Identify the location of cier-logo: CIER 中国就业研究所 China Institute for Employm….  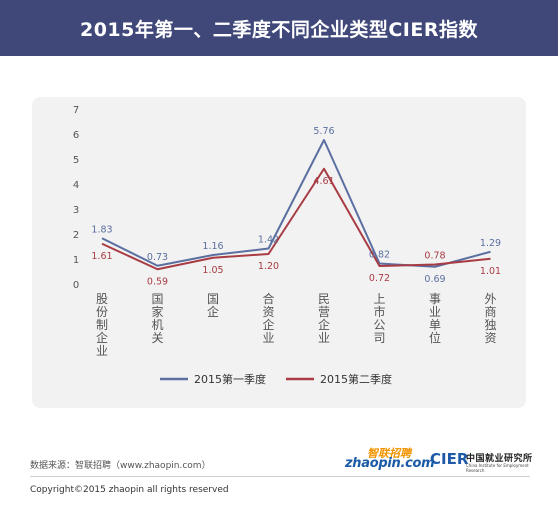
(485, 461).